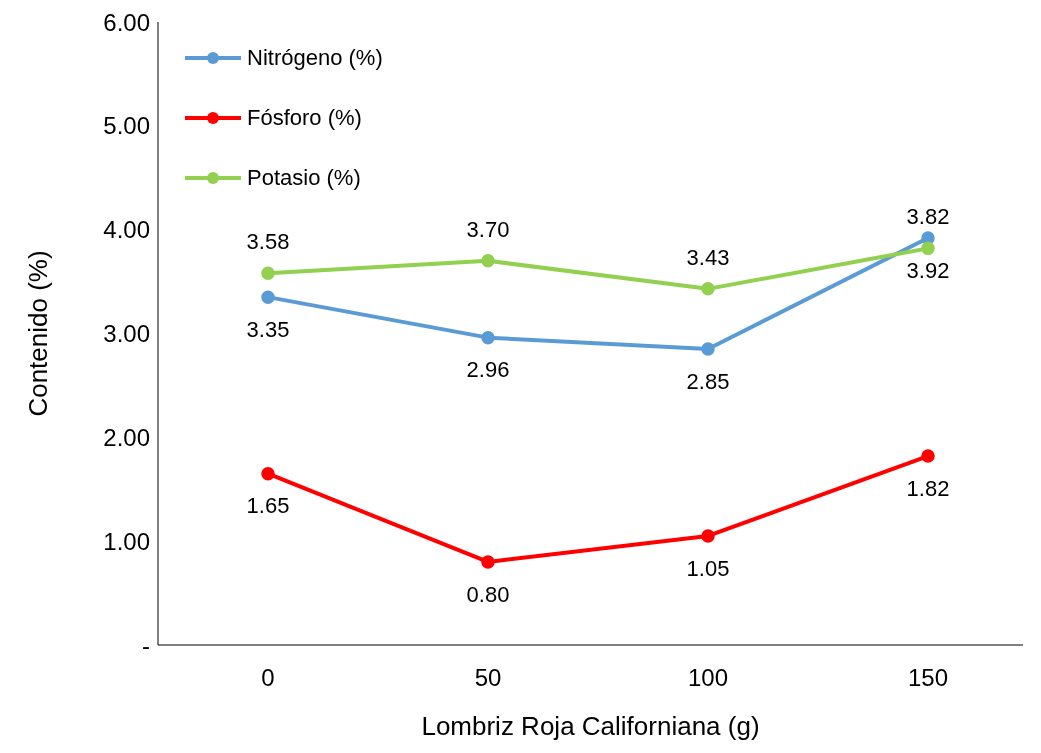 This screenshot has width=1041, height=753. I want to click on x-tick-label: 50, so click(488, 678).